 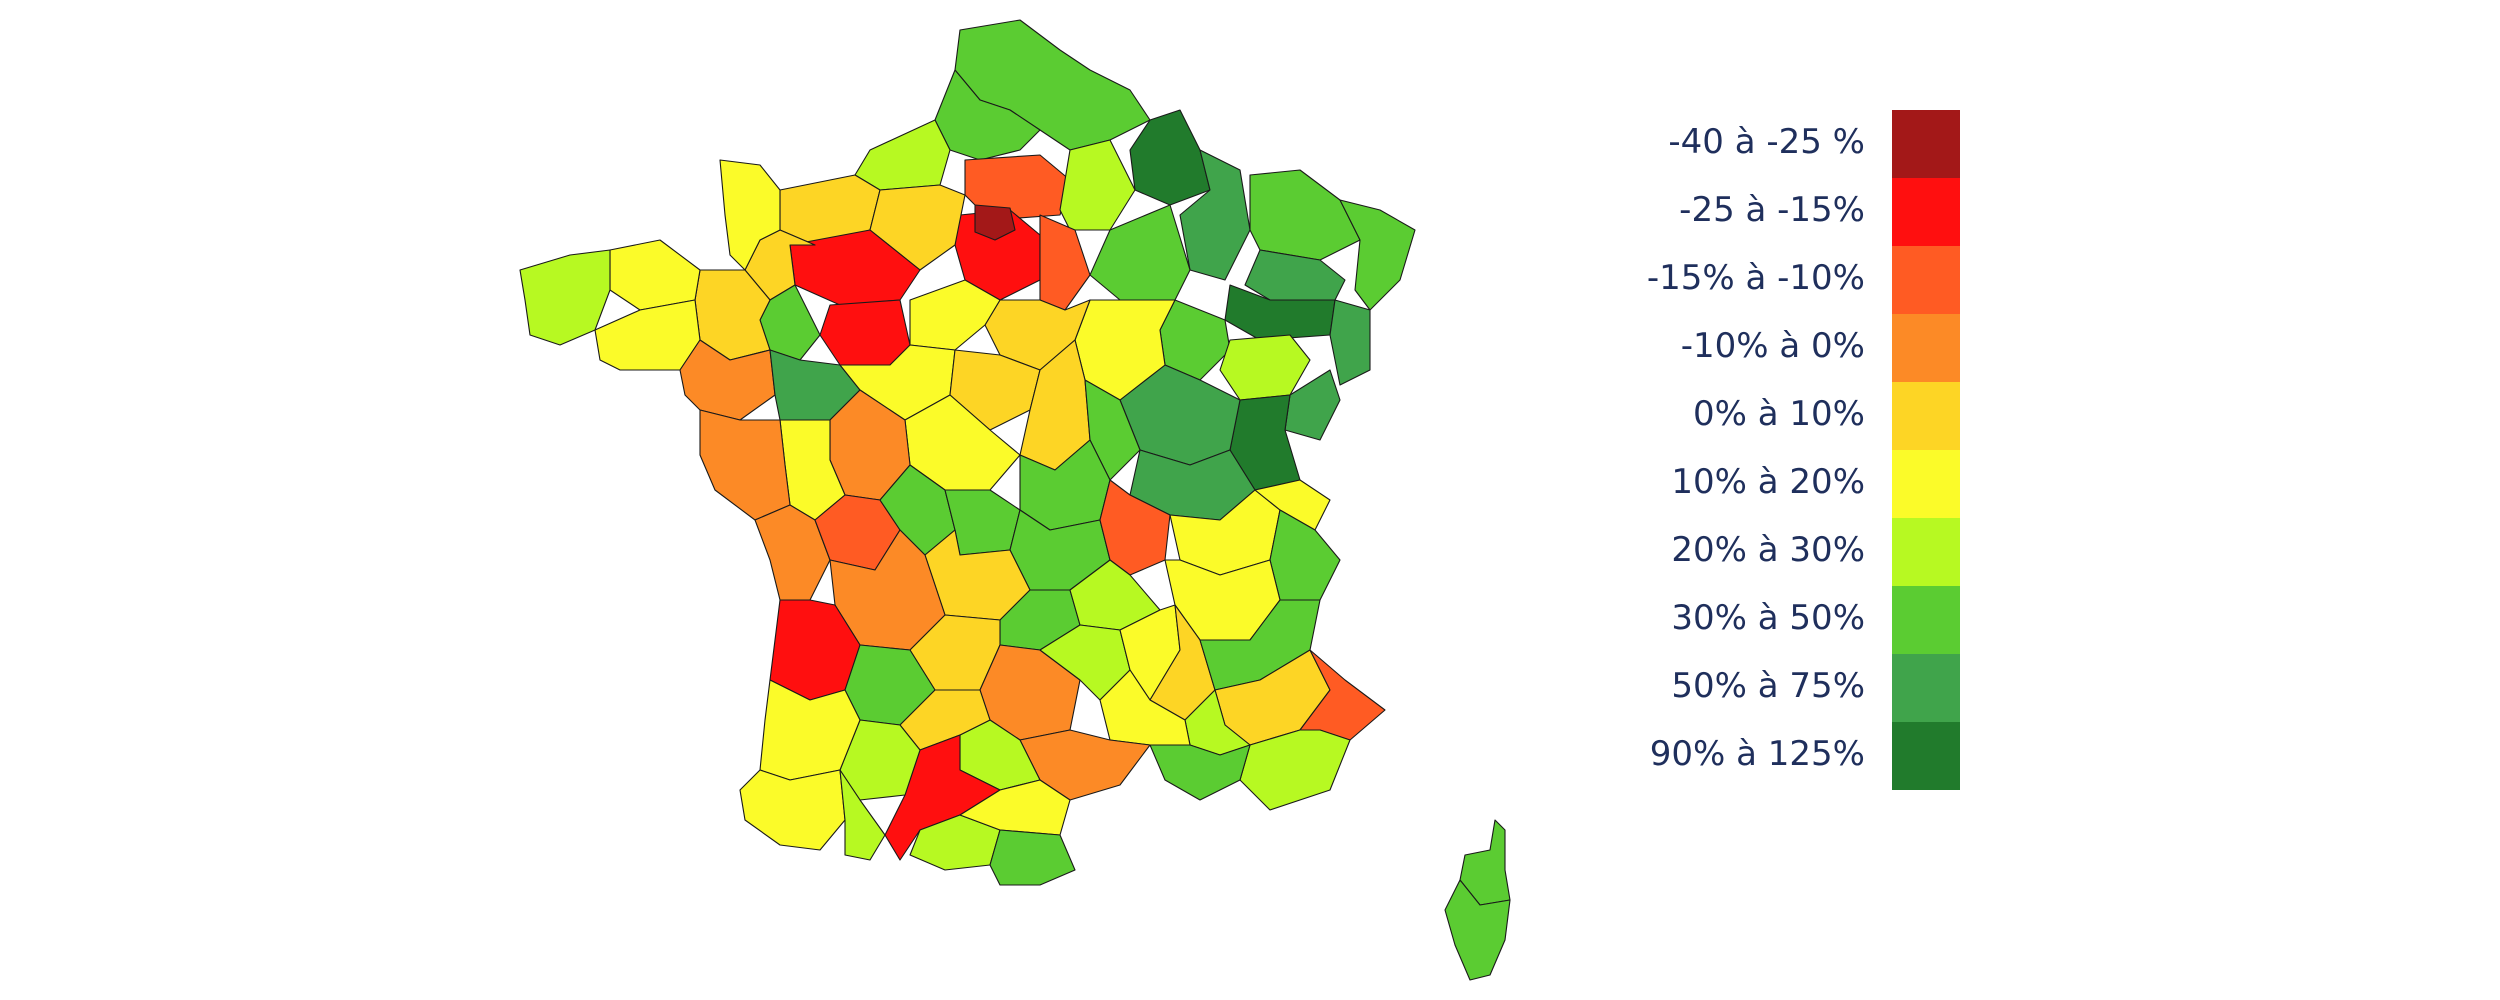 What do you see at coordinates (745, 465) in the screenshot?
I see `dept-vendee` at bounding box center [745, 465].